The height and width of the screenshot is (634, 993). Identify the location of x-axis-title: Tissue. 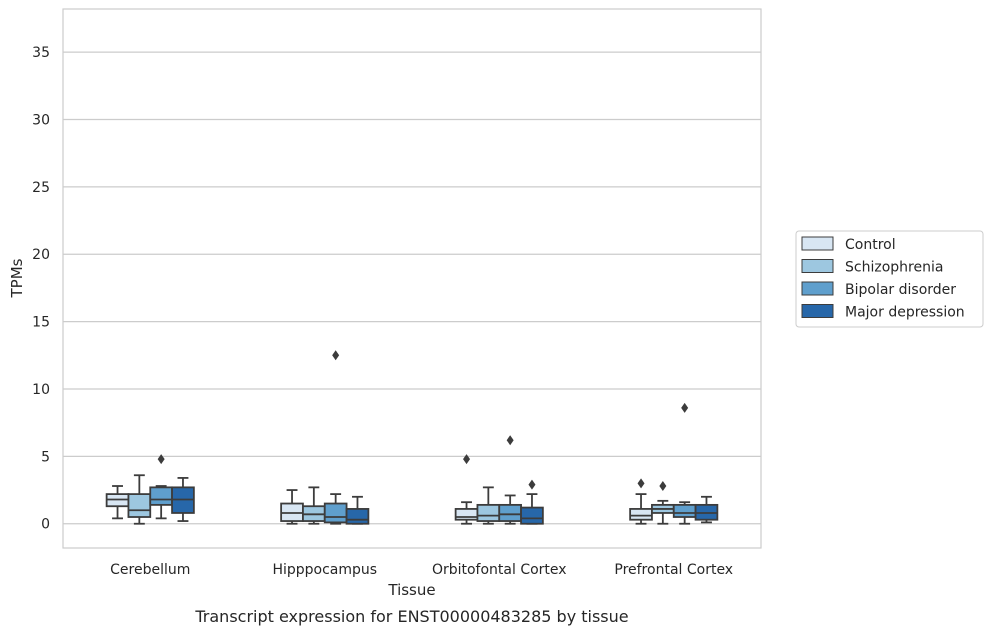
(411, 590).